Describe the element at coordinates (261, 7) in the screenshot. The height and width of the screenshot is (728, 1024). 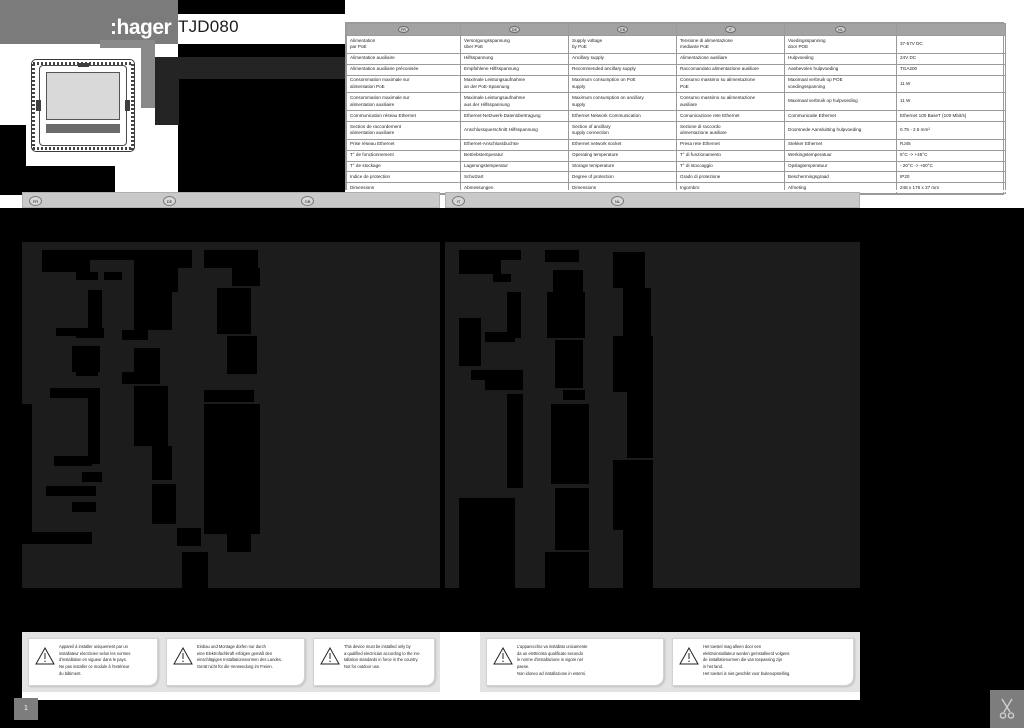
I see `header-redaction-top` at that location.